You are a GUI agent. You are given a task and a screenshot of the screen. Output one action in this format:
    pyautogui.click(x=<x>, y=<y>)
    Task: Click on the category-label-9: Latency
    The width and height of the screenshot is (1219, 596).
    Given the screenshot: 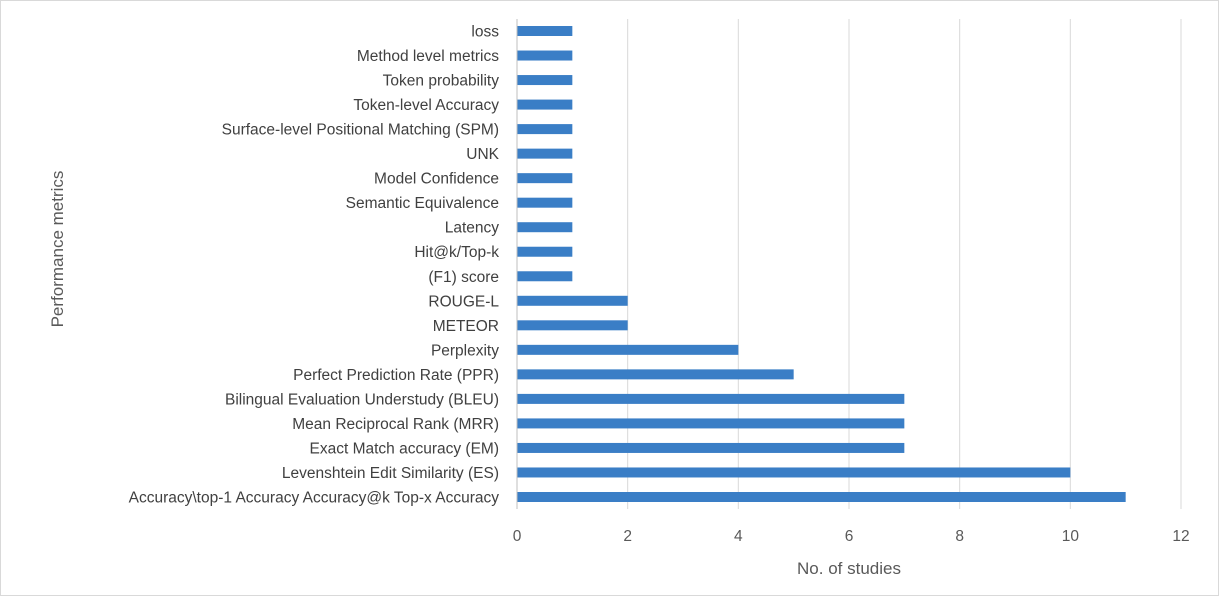 What is the action you would take?
    pyautogui.click(x=472, y=228)
    